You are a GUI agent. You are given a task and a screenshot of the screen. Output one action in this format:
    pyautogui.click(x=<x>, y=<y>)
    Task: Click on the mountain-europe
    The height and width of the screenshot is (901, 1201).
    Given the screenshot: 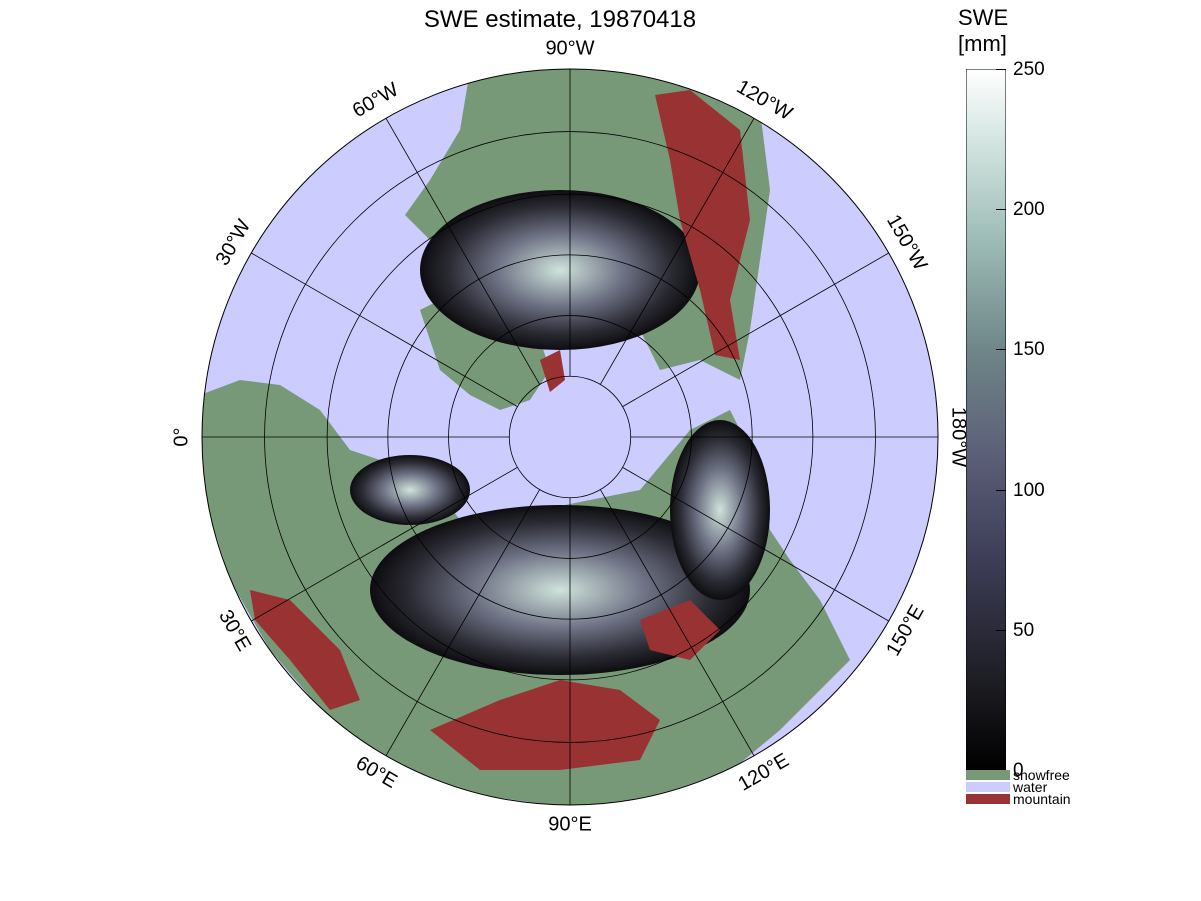 What is the action you would take?
    pyautogui.click(x=305, y=650)
    